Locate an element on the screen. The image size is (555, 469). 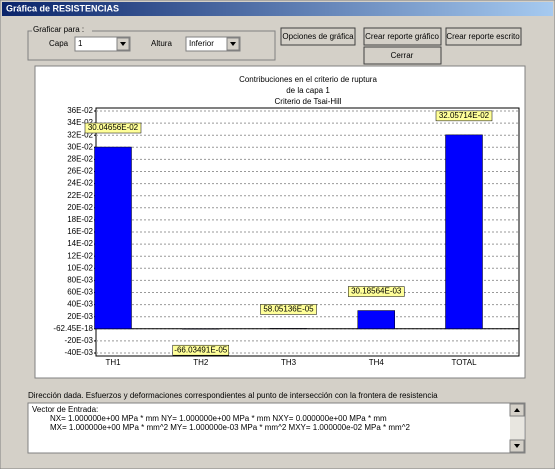
y-tick-label: -40E-03 is located at coordinates (79, 352).